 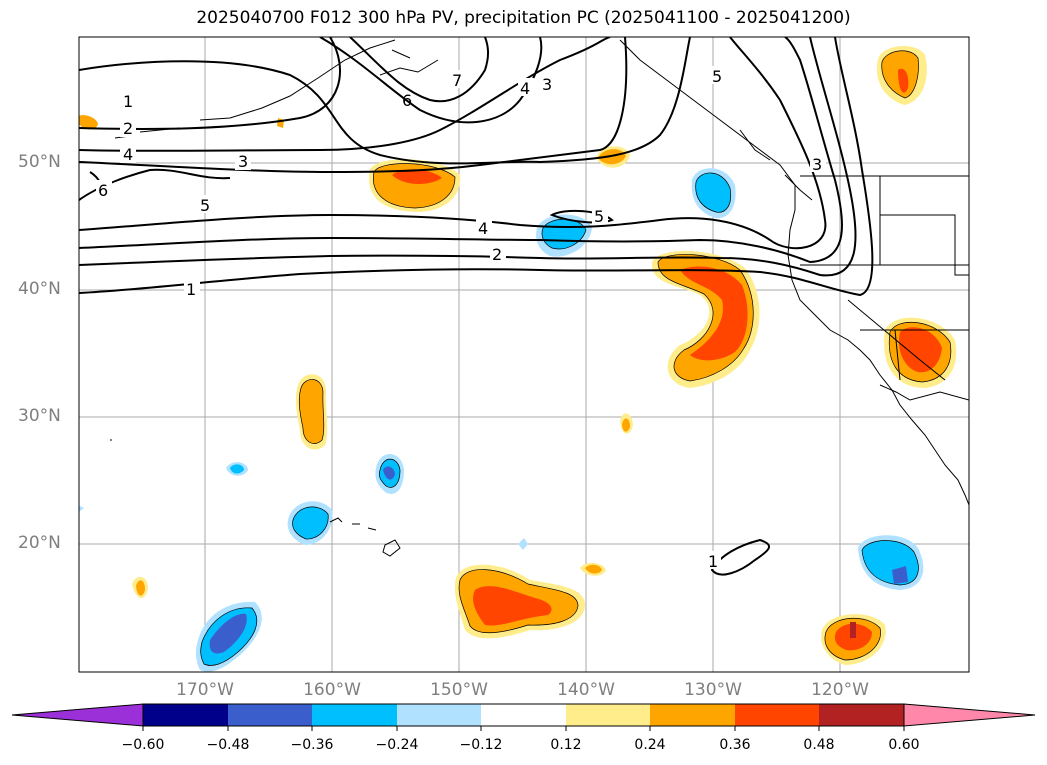 I want to click on lon-label: 140°W, so click(x=586, y=690).